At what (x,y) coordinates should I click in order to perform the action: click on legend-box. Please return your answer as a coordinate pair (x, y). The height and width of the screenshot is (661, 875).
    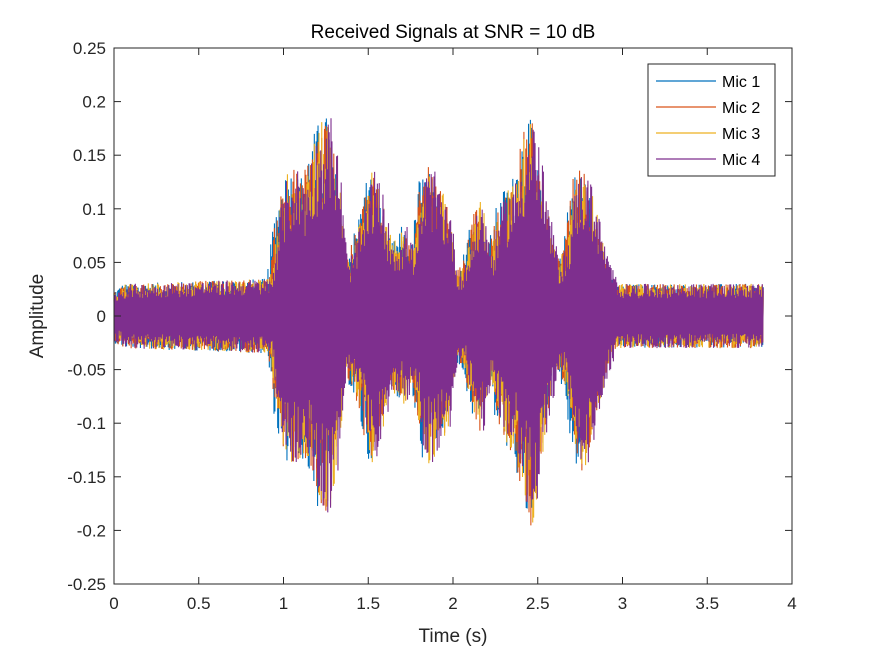
    Looking at the image, I should click on (711, 120).